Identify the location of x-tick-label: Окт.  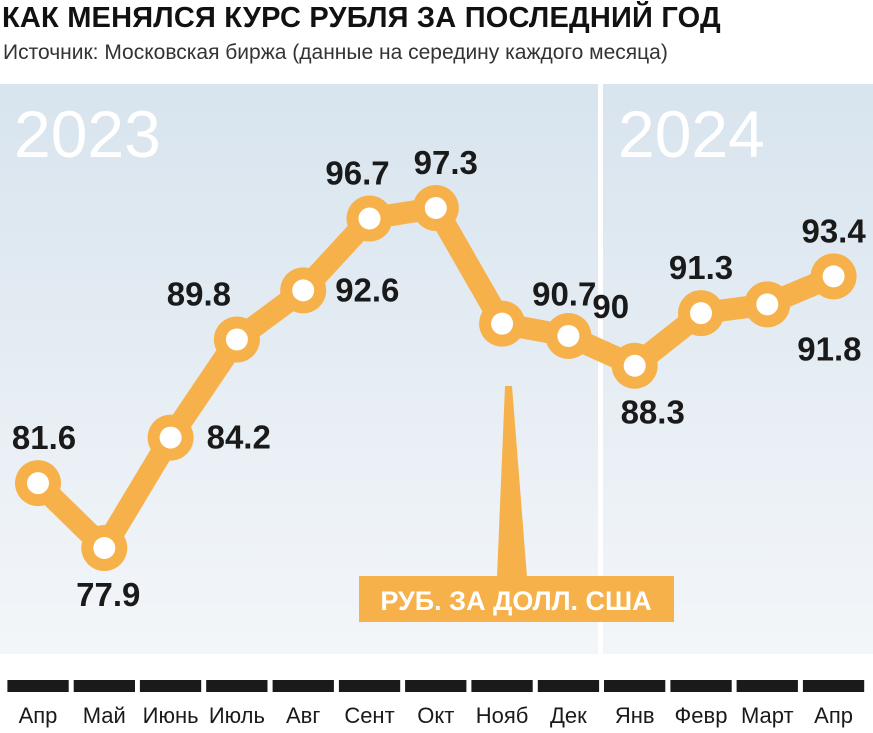
(435, 715).